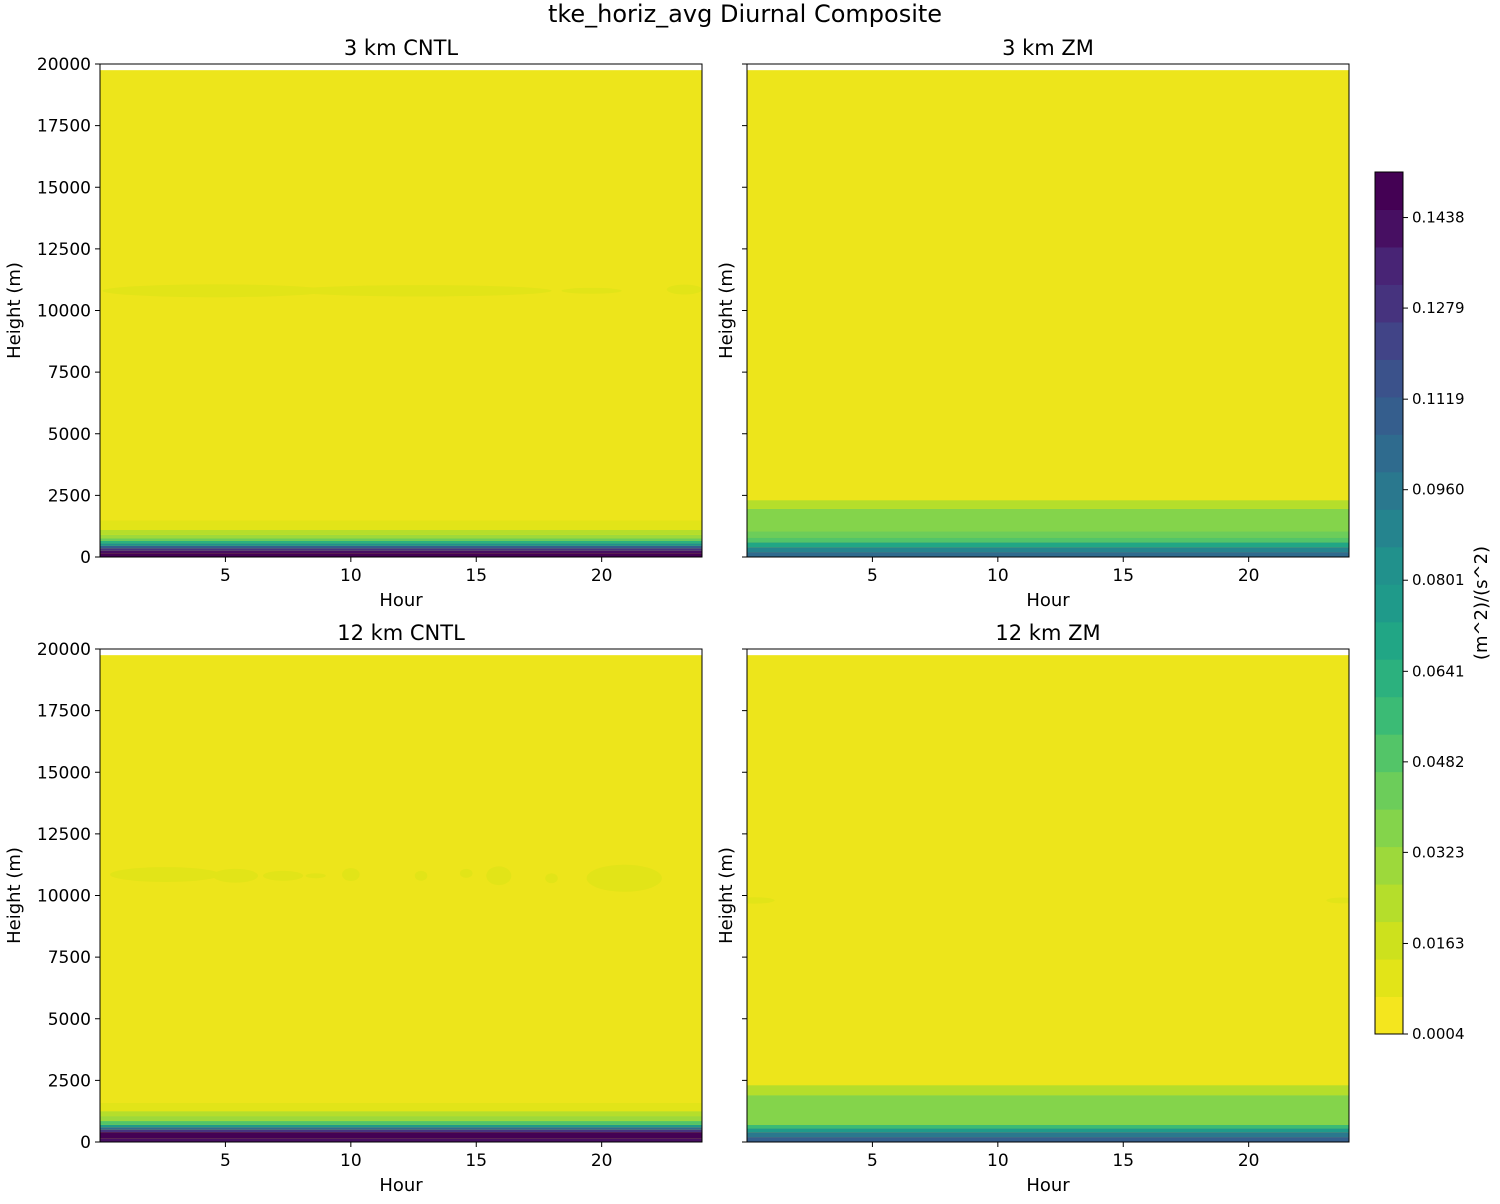  I want to click on panel-title: 3 km CNTL, so click(401, 48).